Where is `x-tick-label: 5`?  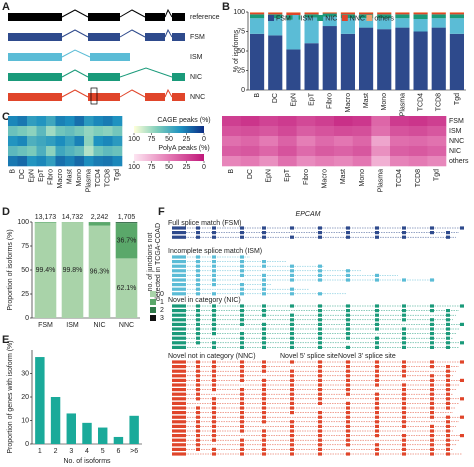 x-tick-label: 5 is located at coordinates (103, 451).